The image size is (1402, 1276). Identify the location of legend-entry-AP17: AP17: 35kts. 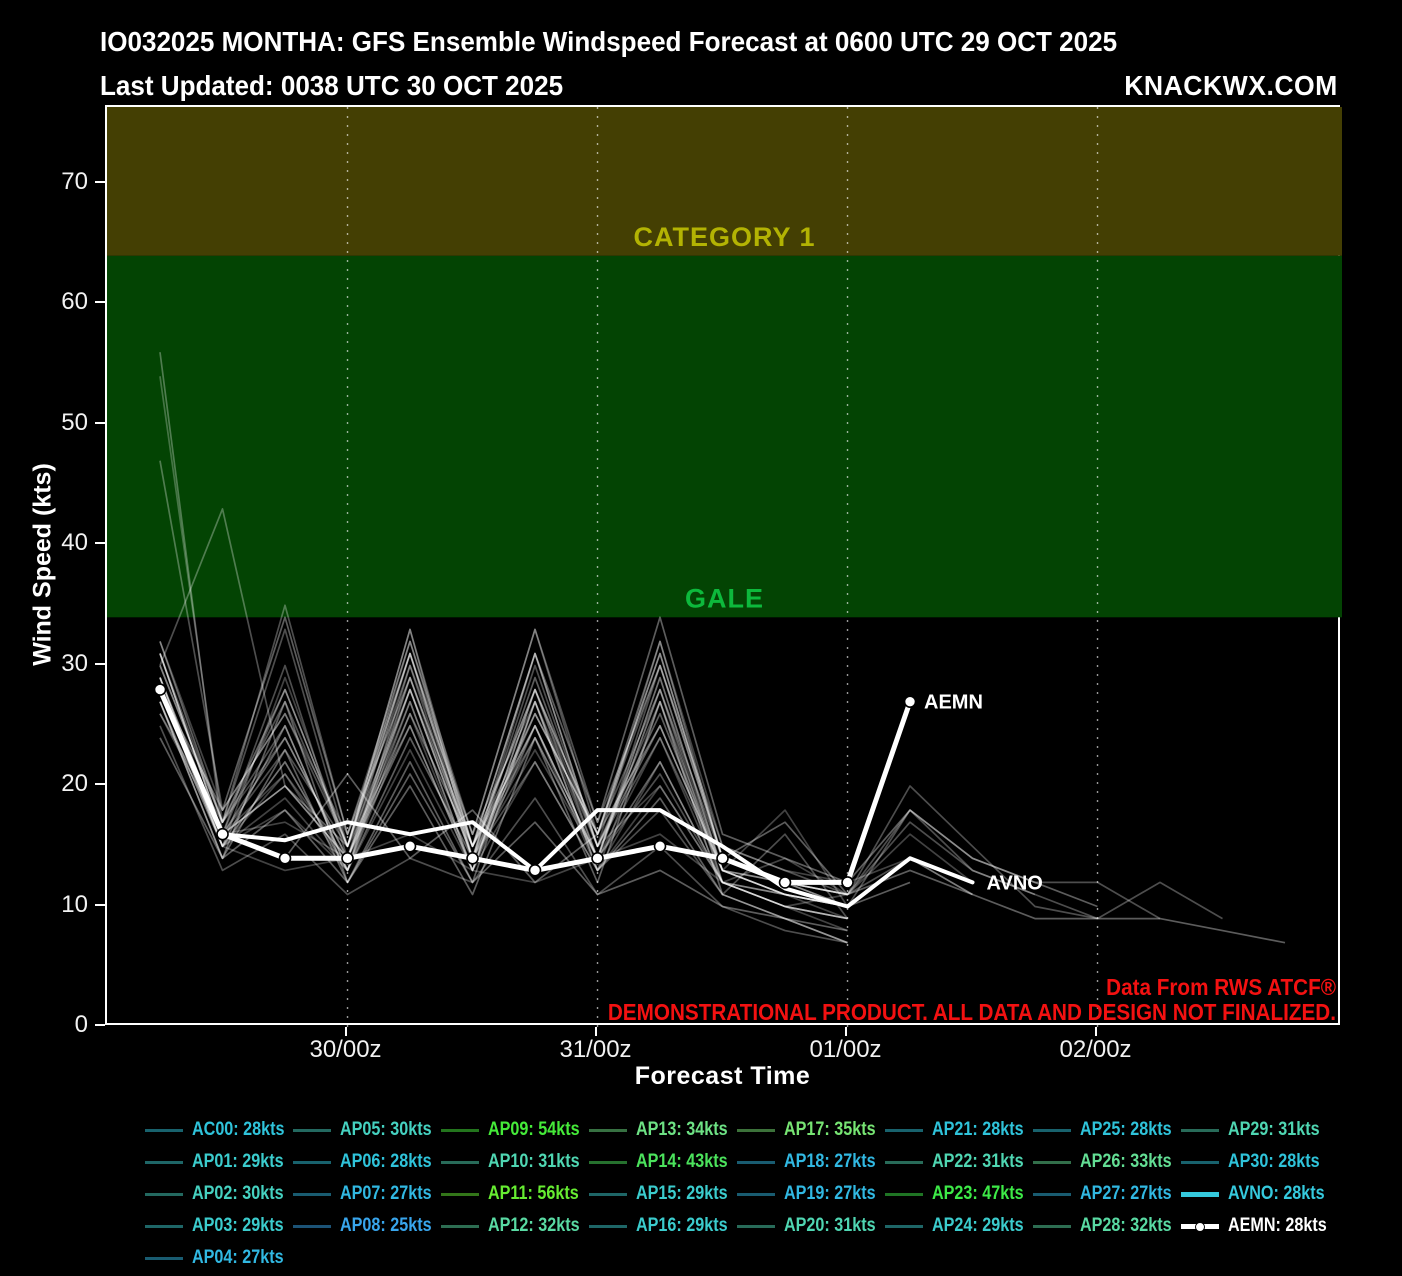
(811, 1130).